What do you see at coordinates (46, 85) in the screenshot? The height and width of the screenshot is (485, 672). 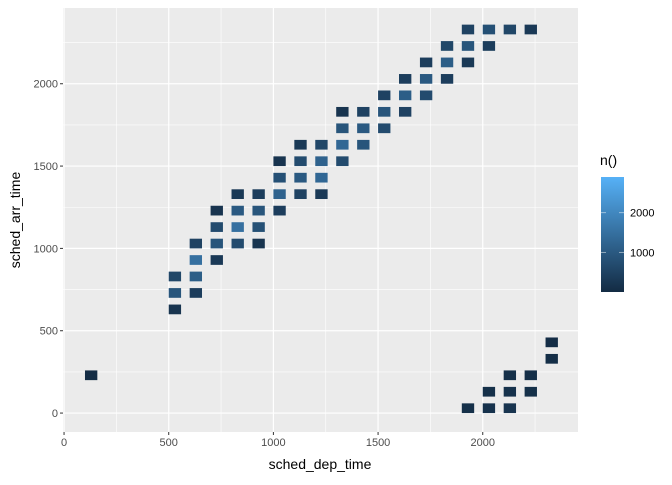 I see `y-tick-label: 2000` at bounding box center [46, 85].